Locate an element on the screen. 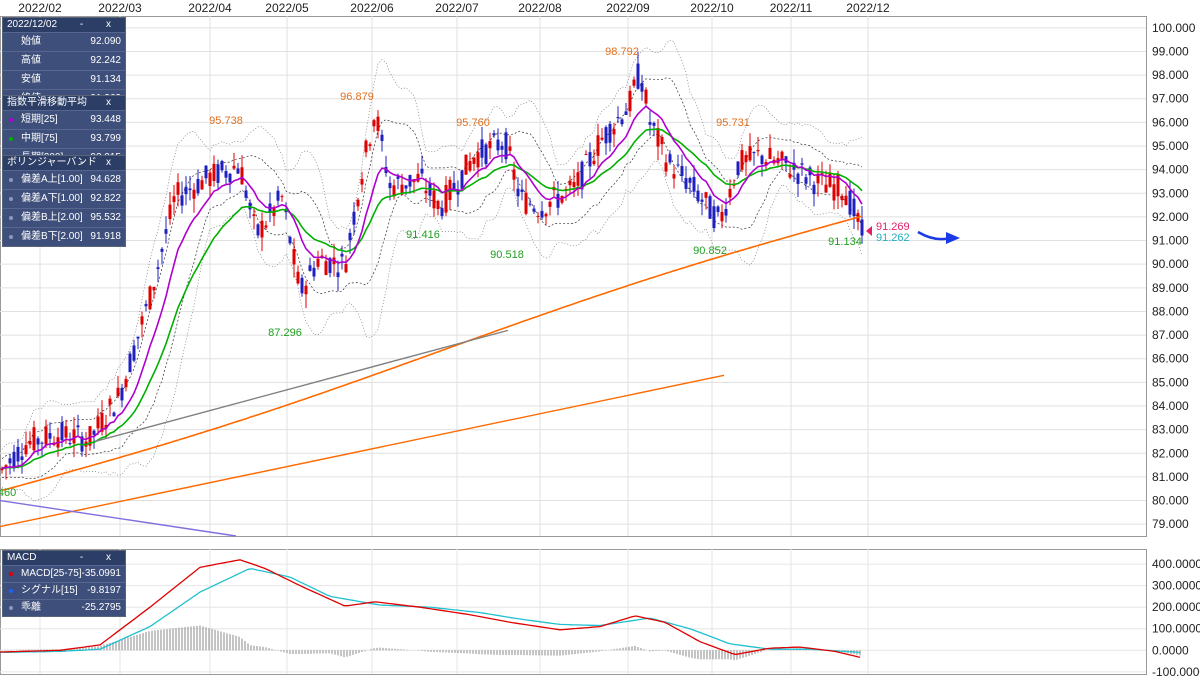  price-annotation: 95.760 is located at coordinates (473, 123).